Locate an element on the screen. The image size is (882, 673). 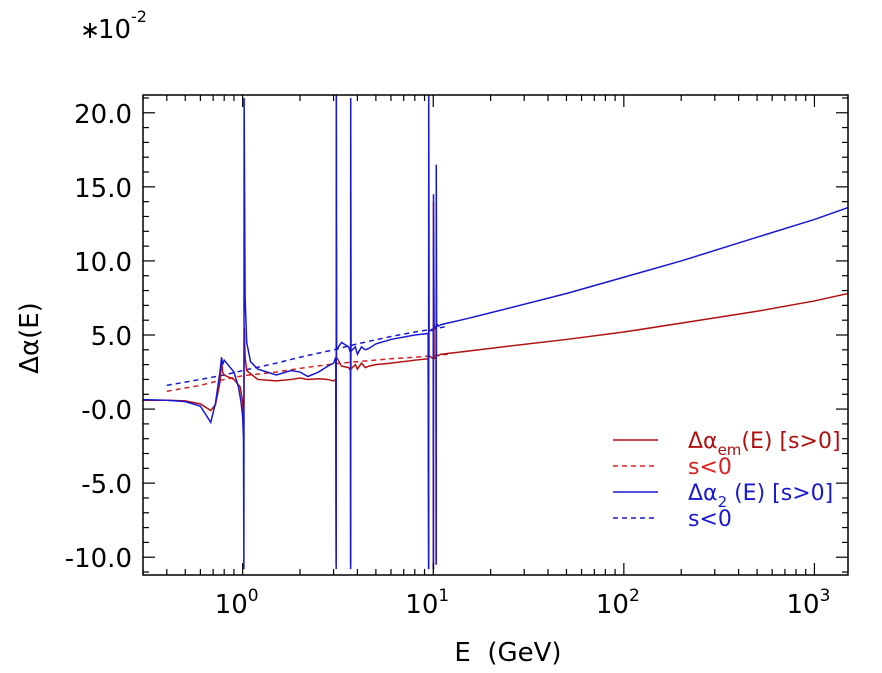
y-tick-label: -10.0 is located at coordinates (98, 559).